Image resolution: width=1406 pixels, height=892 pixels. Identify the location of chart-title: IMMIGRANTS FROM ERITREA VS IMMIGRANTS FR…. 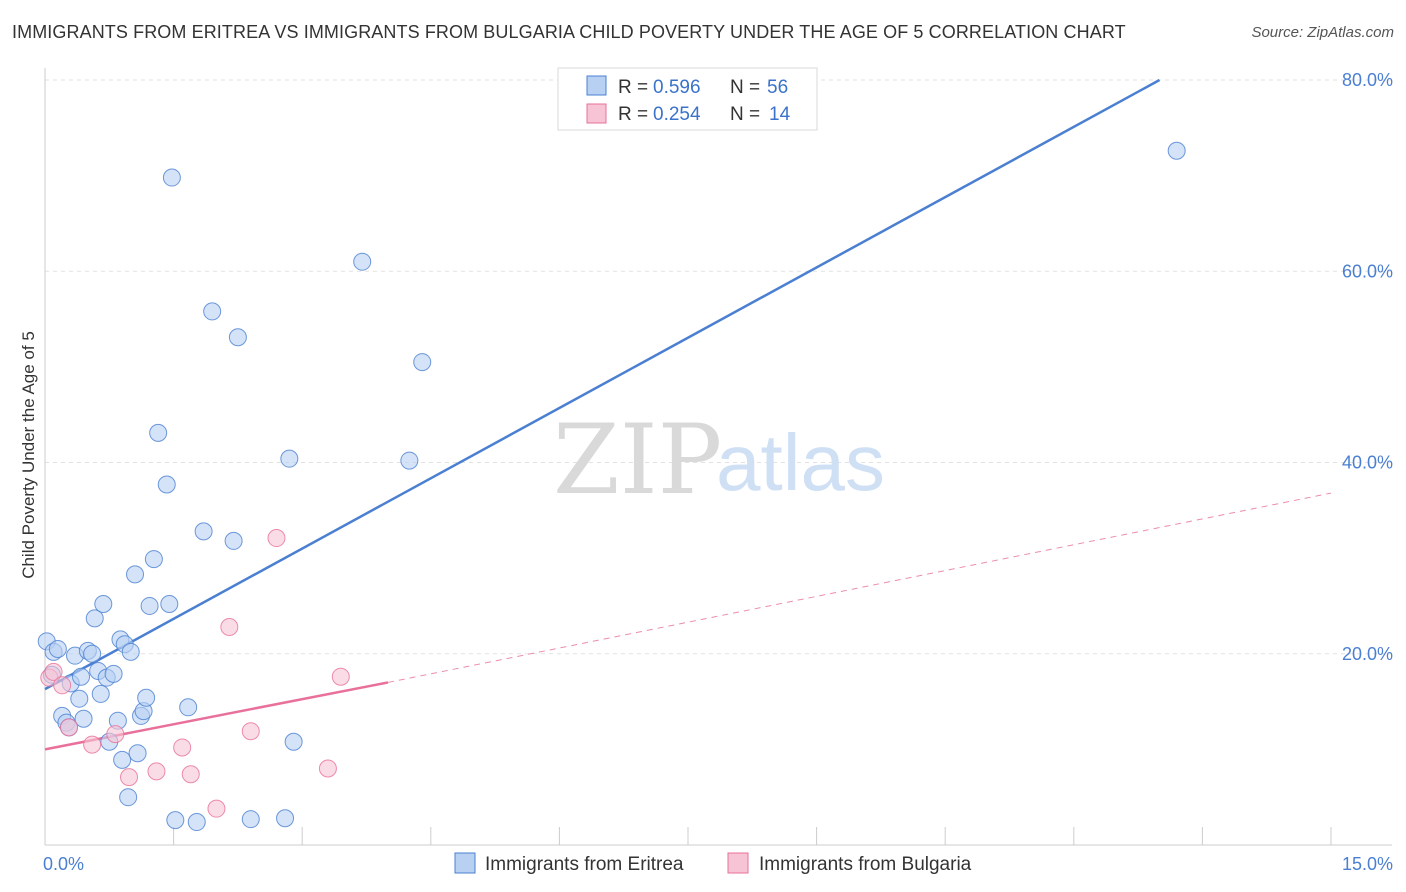
(569, 32).